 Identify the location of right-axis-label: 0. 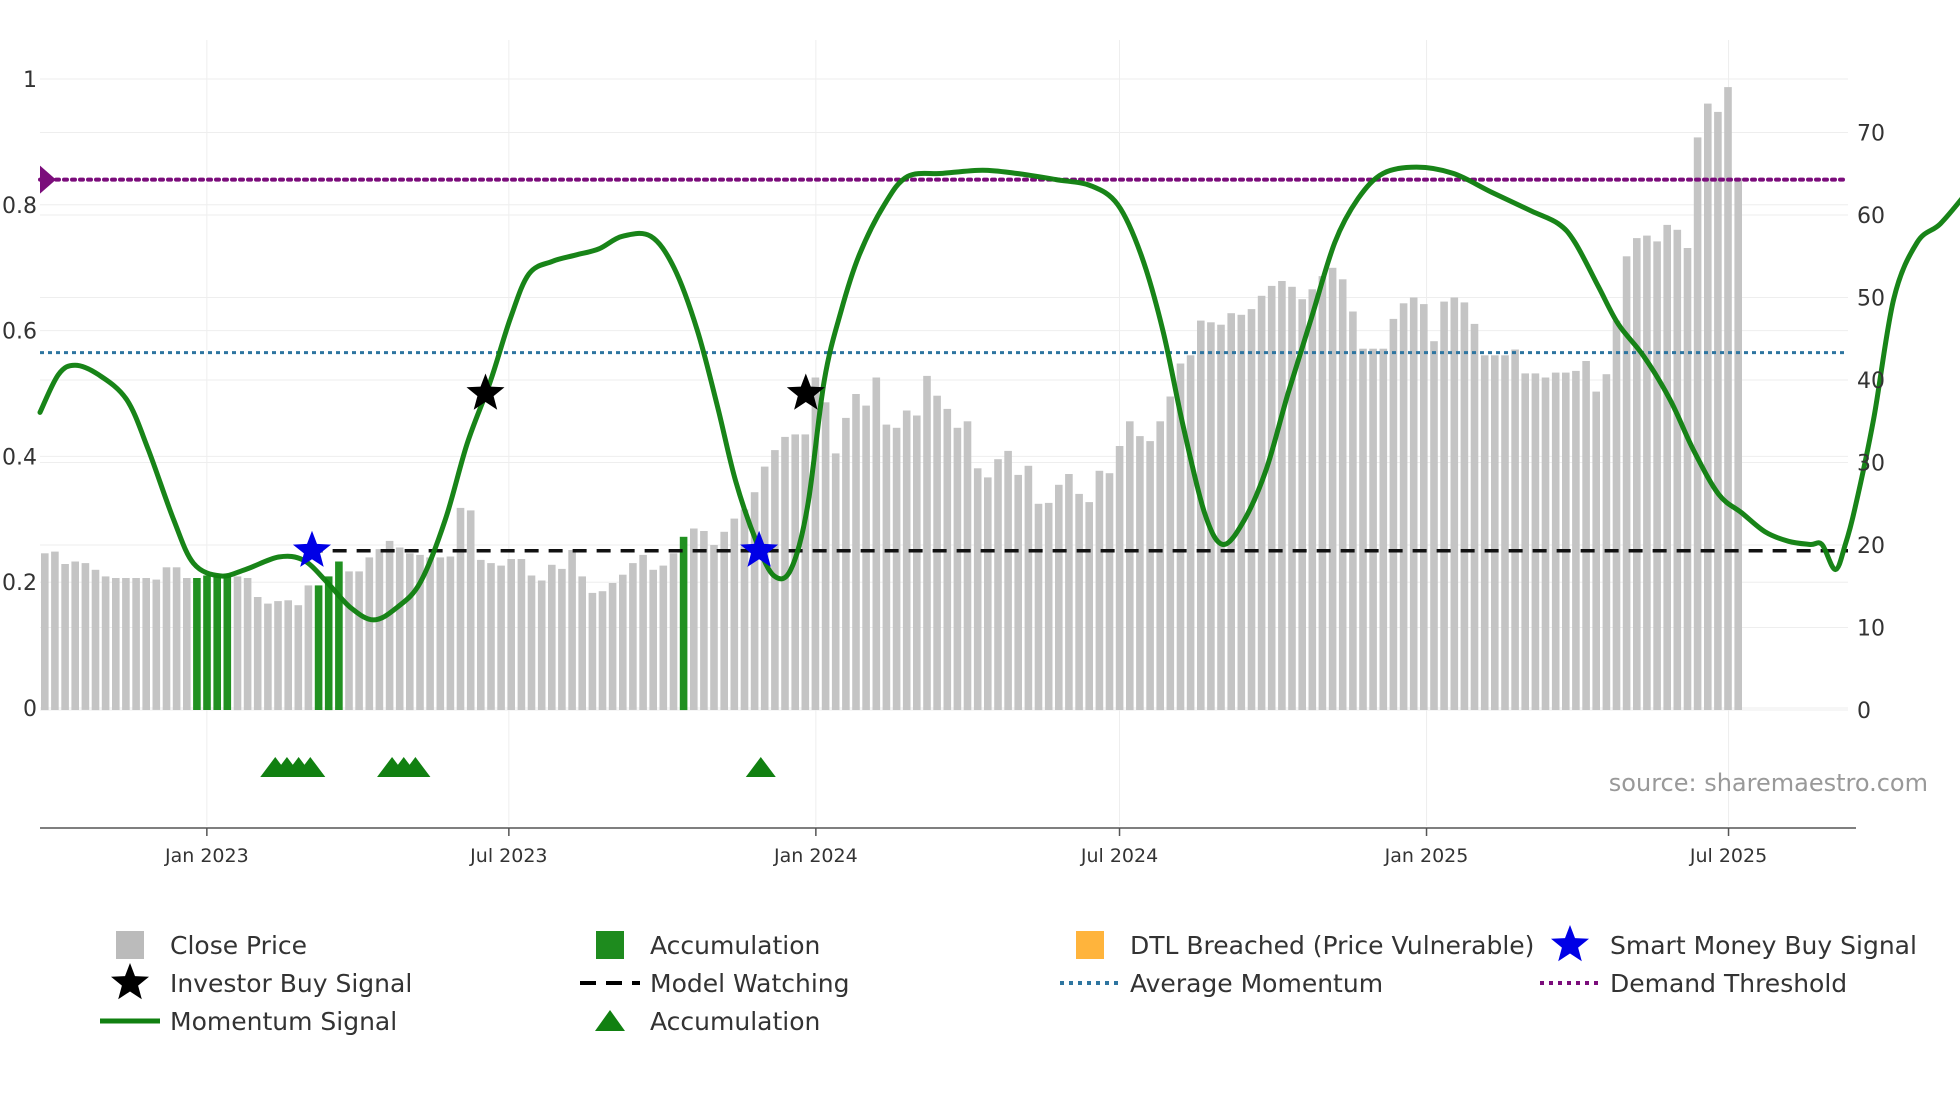
(1864, 711).